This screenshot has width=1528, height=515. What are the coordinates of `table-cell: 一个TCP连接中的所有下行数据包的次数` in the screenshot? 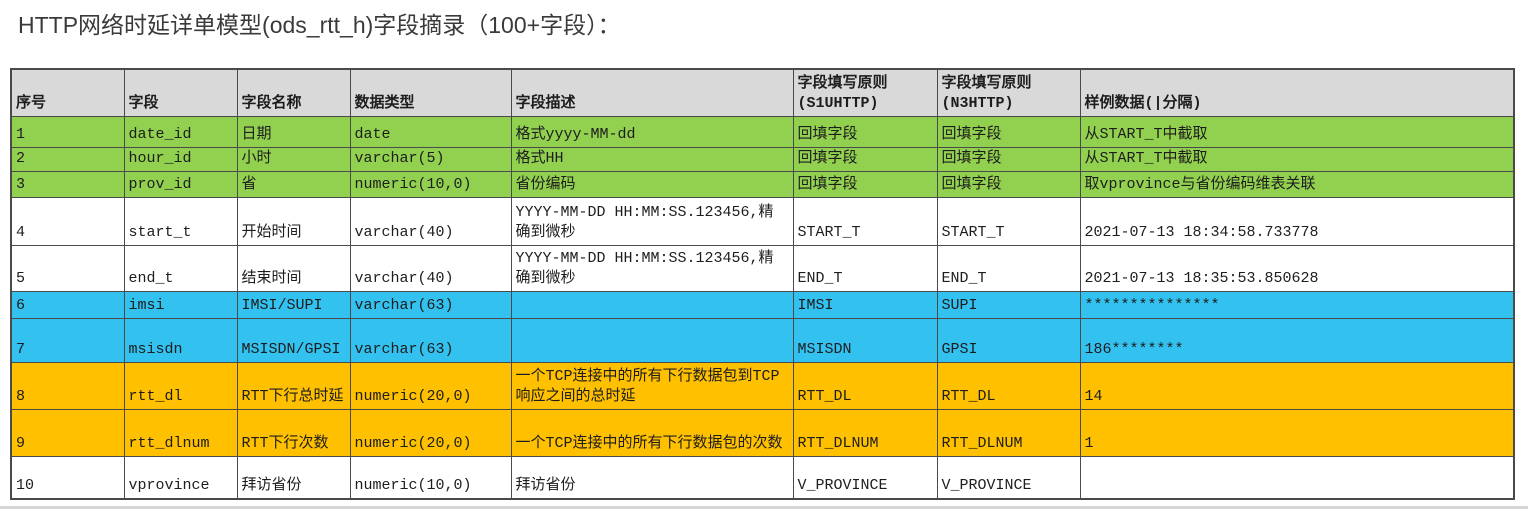 It's located at (652, 432).